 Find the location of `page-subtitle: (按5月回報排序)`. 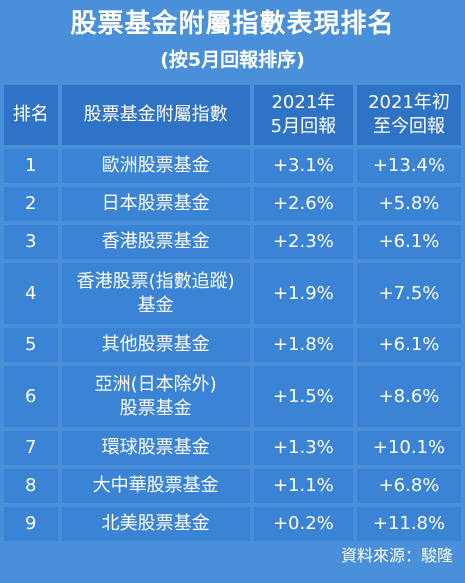

page-subtitle: (按5月回報排序) is located at coordinates (232, 60).